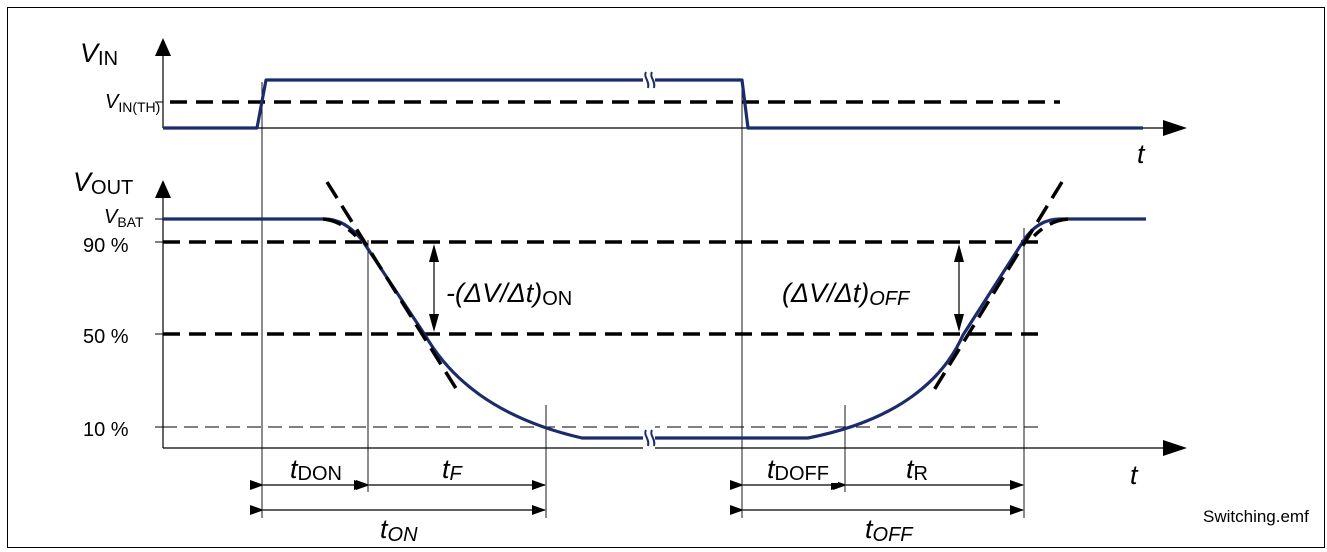  What do you see at coordinates (99, 54) in the screenshot?
I see `vin-label: VIN` at bounding box center [99, 54].